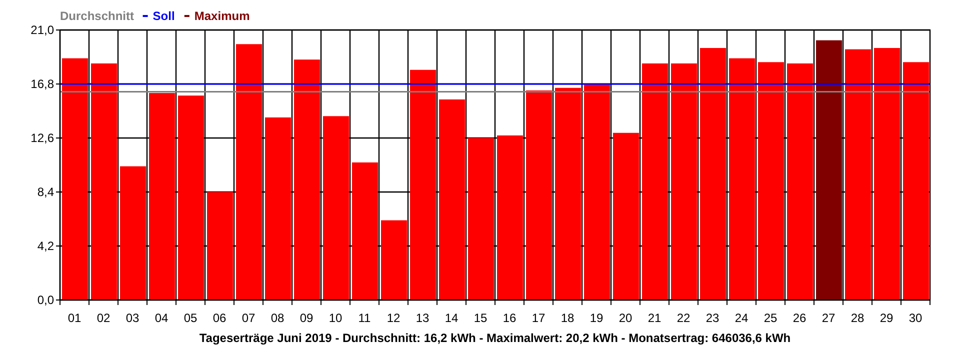  What do you see at coordinates (495, 338) in the screenshot?
I see `text: Tageserträge Juni 2019 - Durchschnitt: 16,2 kWh - Maximalwert: 20,2 kWh - Monatsertrag: 646036,6 kWh` at bounding box center [495, 338].